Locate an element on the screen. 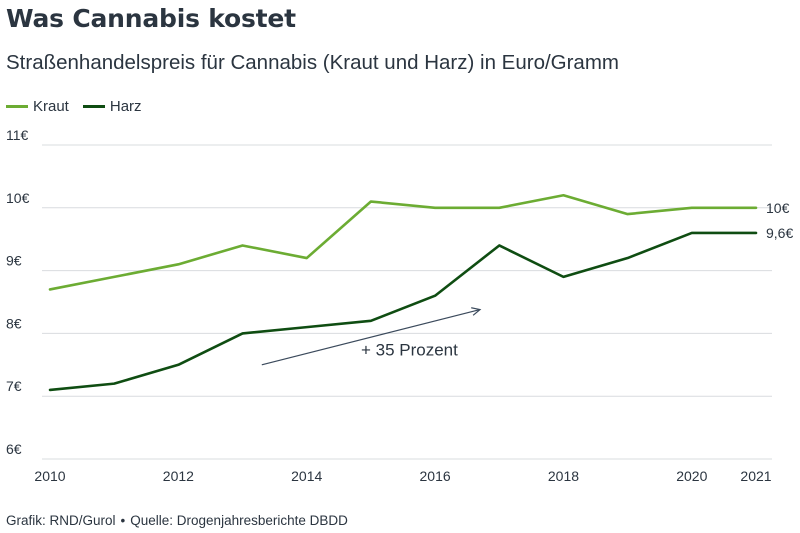  x-tick-label-4: 2018 is located at coordinates (563, 476).